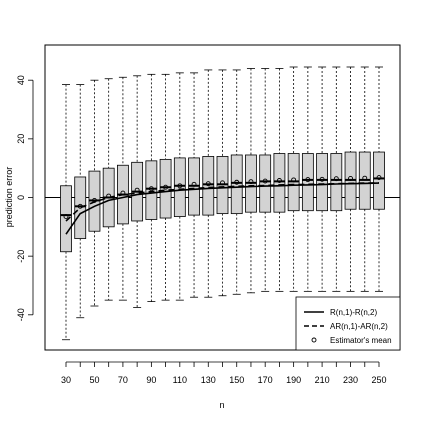 Image resolution: width=423 pixels, height=423 pixels. Describe the element at coordinates (123, 380) in the screenshot. I see `x-tick-label-70: 70` at that location.